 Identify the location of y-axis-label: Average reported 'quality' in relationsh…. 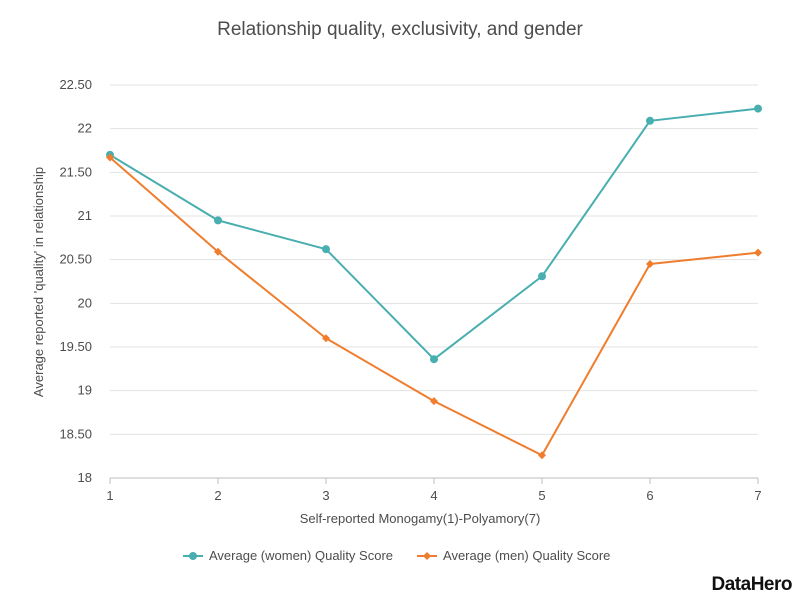
(38, 282).